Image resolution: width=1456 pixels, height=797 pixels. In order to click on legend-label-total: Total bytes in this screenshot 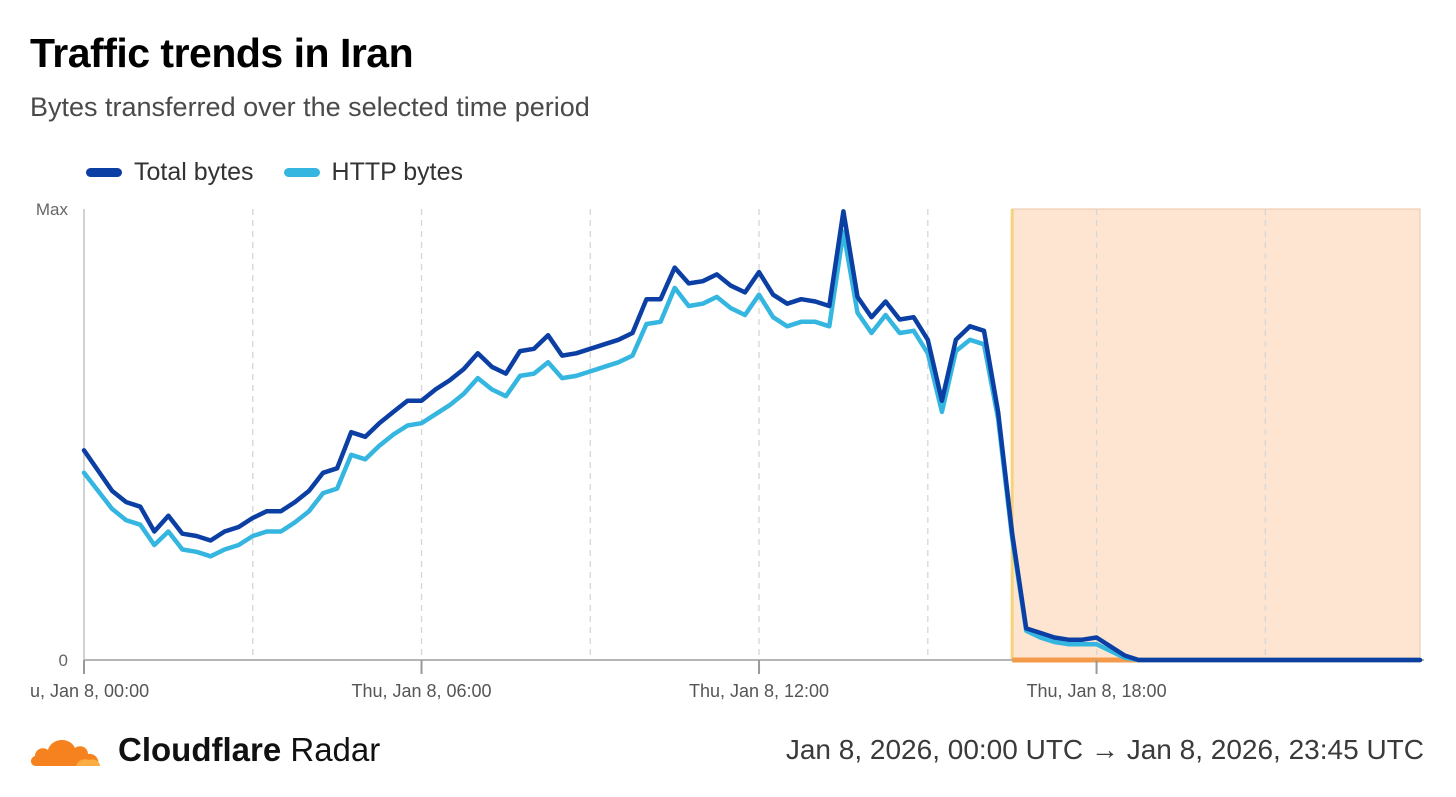, I will do `click(194, 172)`.